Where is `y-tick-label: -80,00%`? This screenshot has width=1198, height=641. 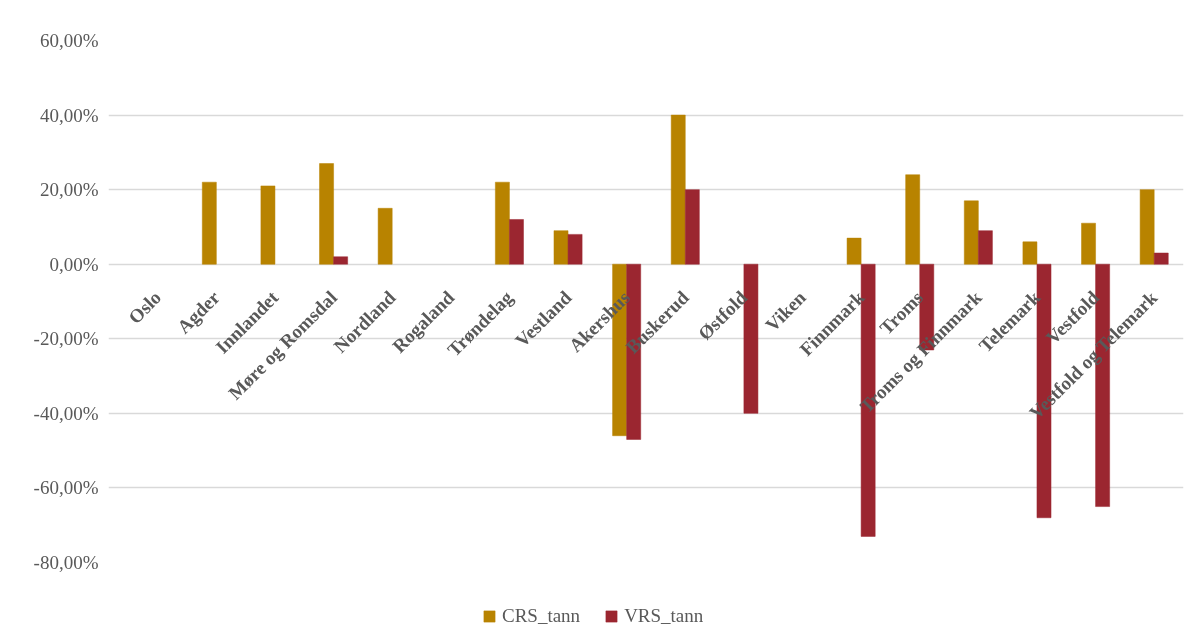 y-tick-label: -80,00% is located at coordinates (66, 562).